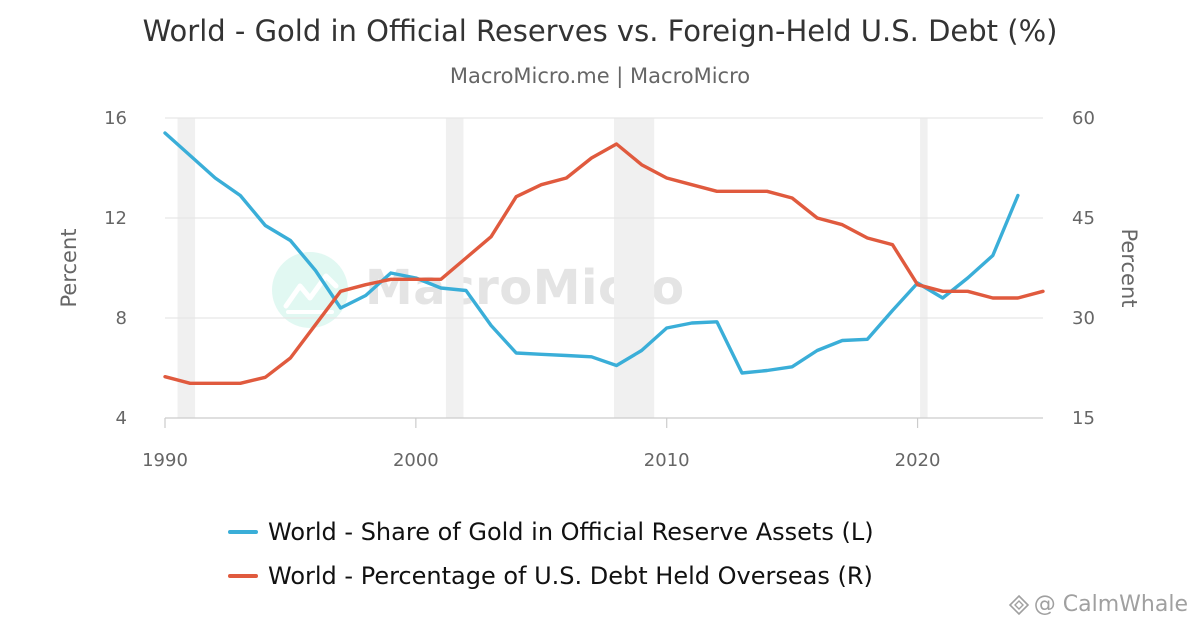  I want to click on y-right-tick-label: 30, so click(1083, 318).